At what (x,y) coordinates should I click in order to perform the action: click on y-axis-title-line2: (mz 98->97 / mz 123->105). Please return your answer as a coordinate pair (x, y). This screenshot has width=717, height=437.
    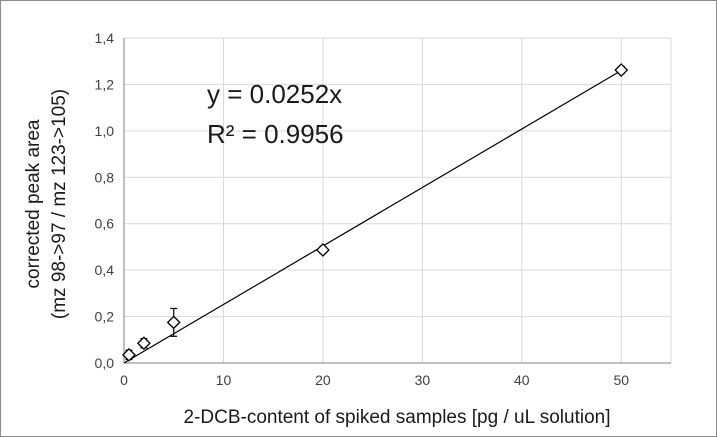
    Looking at the image, I should click on (59, 204).